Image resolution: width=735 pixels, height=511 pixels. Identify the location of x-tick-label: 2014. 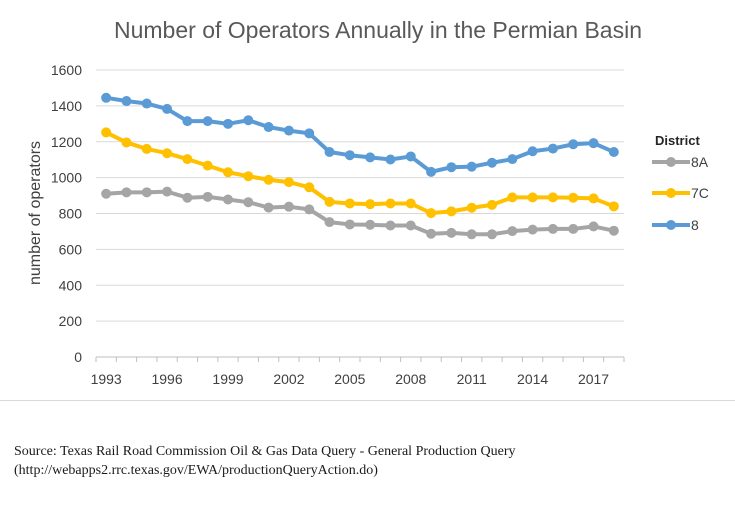
(532, 379).